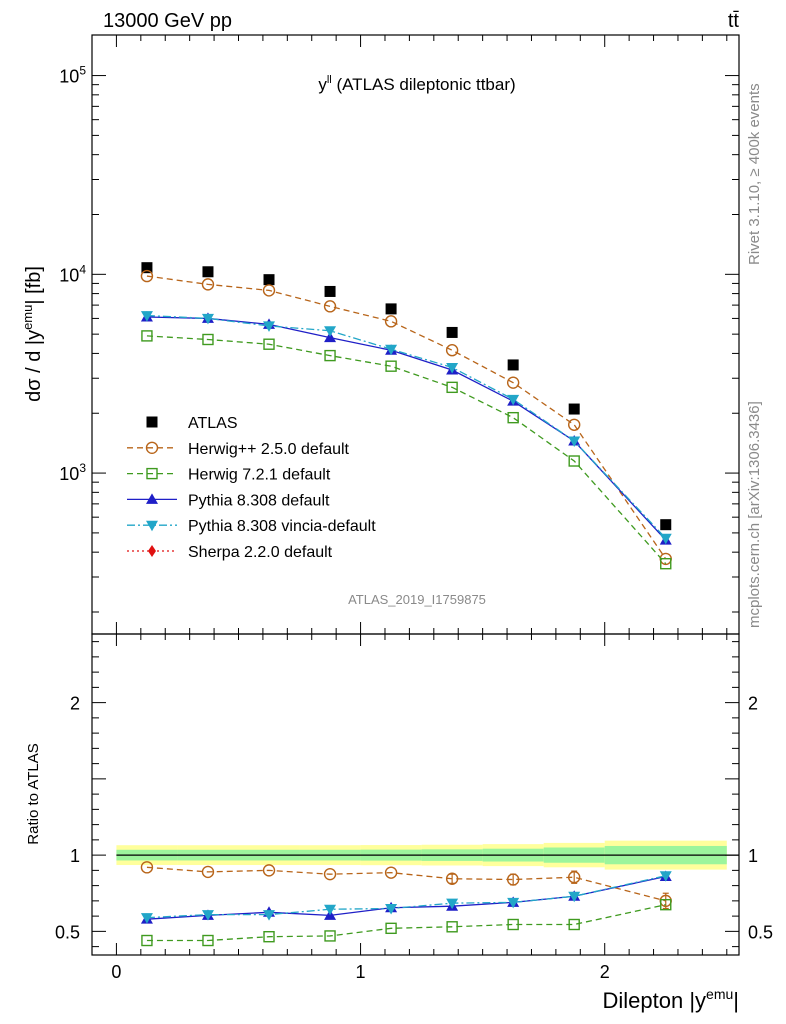 The image size is (786, 1024). What do you see at coordinates (152, 551) in the screenshot?
I see `legend-marker-sherpa` at bounding box center [152, 551].